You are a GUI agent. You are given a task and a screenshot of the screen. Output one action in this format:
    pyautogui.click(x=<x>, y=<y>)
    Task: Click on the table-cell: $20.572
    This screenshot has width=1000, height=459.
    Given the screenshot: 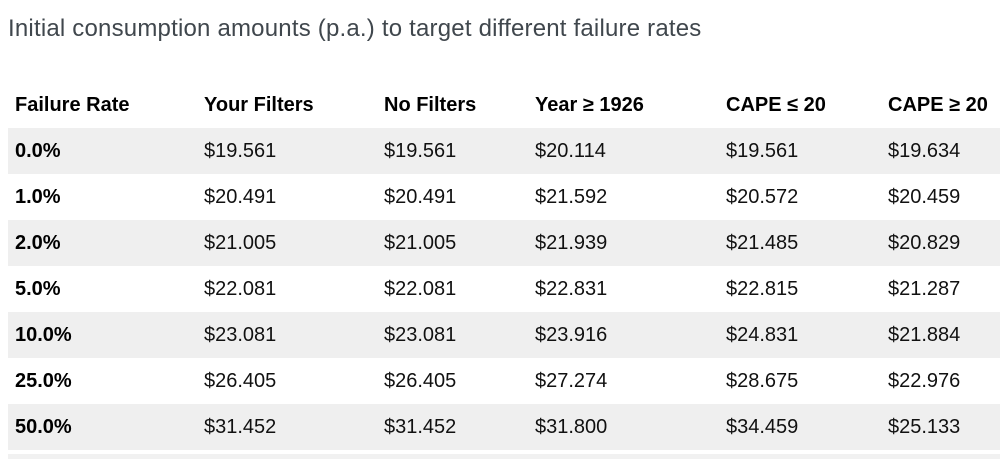 What is the action you would take?
    pyautogui.click(x=762, y=196)
    